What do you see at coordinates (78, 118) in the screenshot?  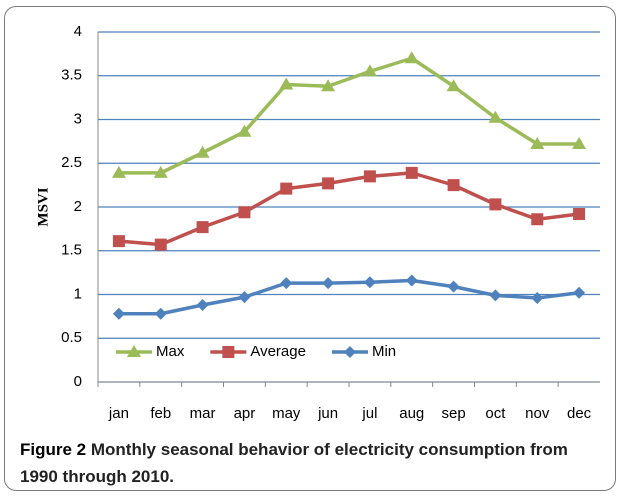 I see `y-tick-label: 3` at bounding box center [78, 118].